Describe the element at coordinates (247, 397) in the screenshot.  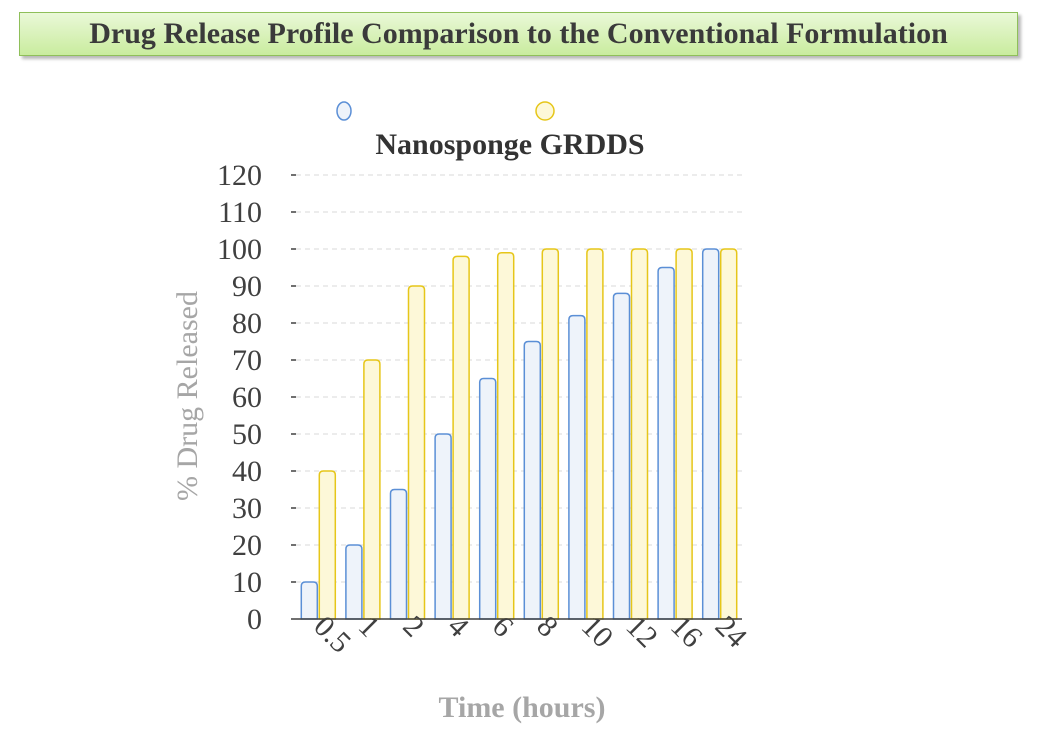
I see `y-tick-label: 60` at that location.